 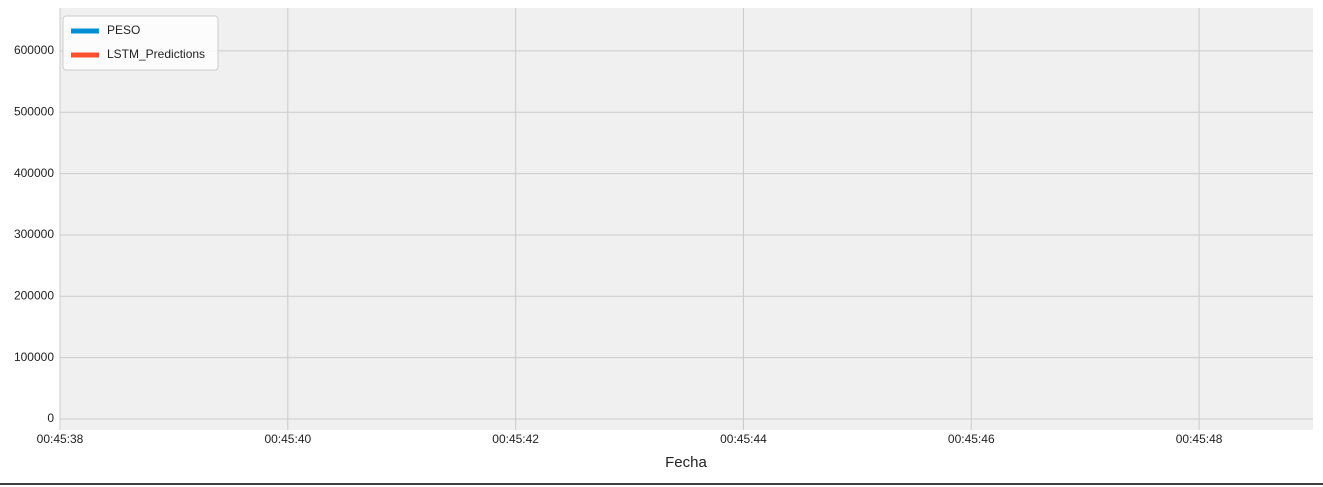 I want to click on legend-box, so click(x=140, y=43).